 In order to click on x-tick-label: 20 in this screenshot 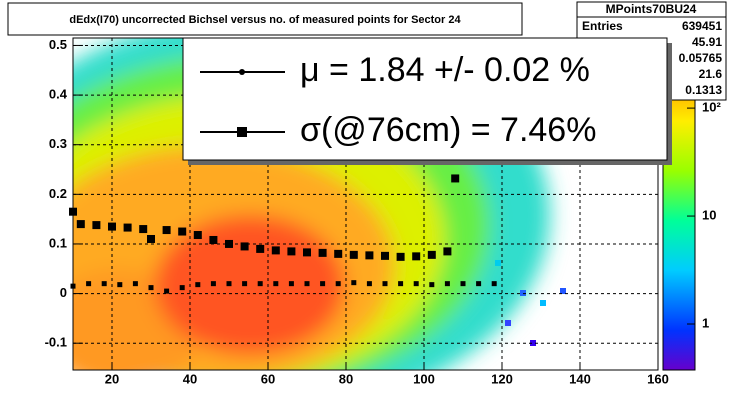, I will do `click(112, 378)`.